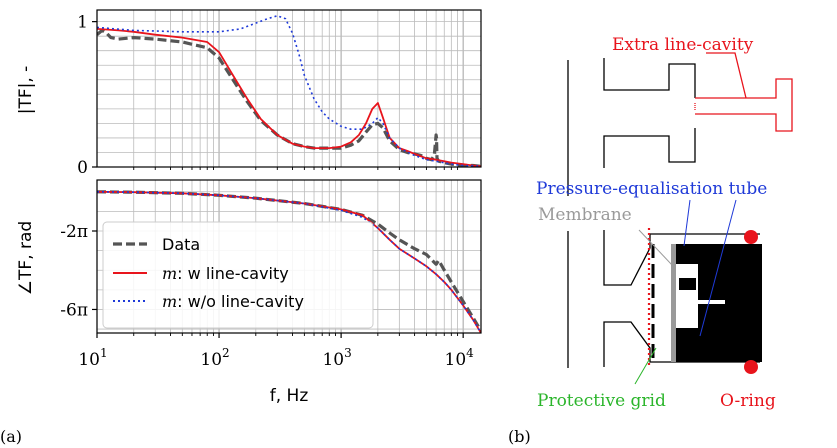 This screenshot has height=448, width=837. What do you see at coordinates (673, 303) in the screenshot?
I see `membrane-shape` at bounding box center [673, 303].